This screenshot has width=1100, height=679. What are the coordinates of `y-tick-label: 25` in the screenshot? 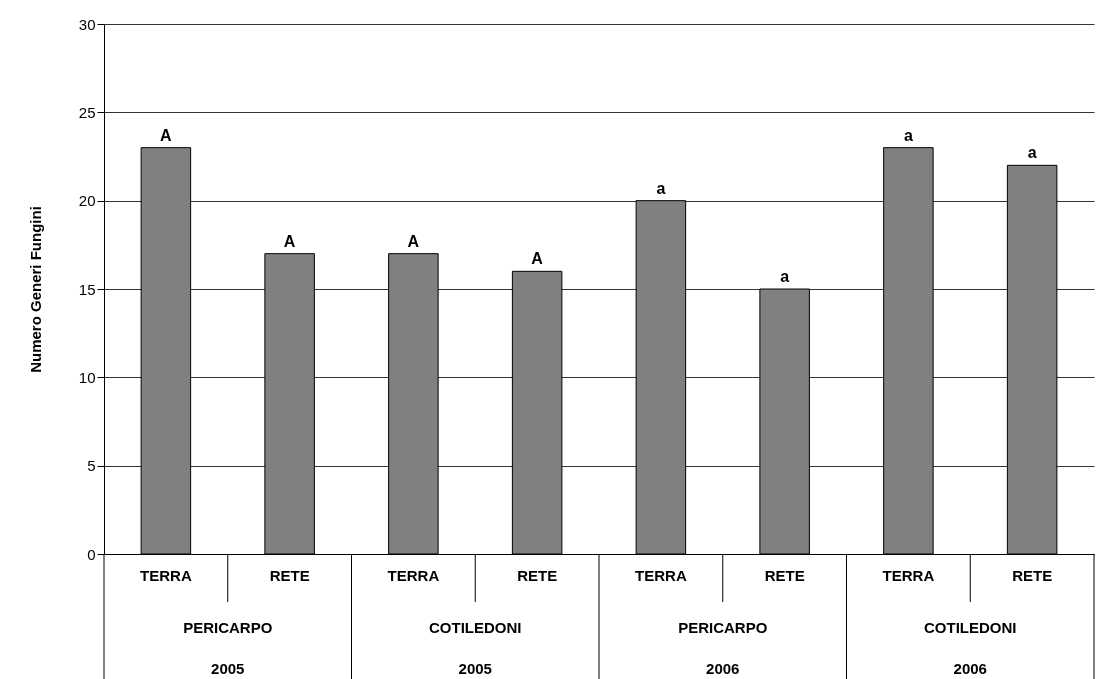 It's located at (87, 112).